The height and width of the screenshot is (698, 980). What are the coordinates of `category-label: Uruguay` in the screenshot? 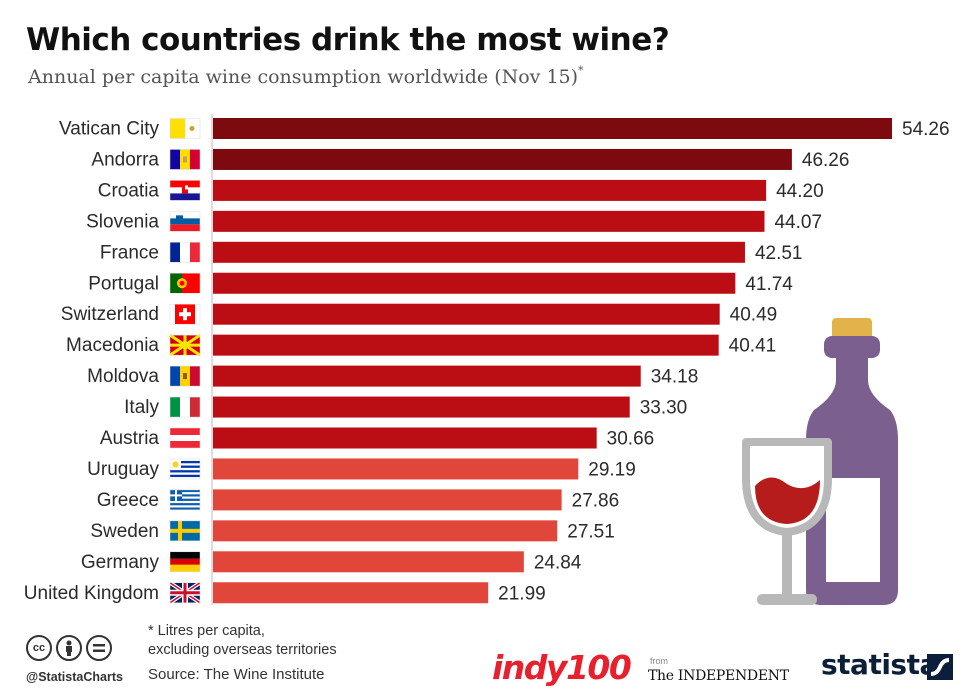 It's located at (123, 469).